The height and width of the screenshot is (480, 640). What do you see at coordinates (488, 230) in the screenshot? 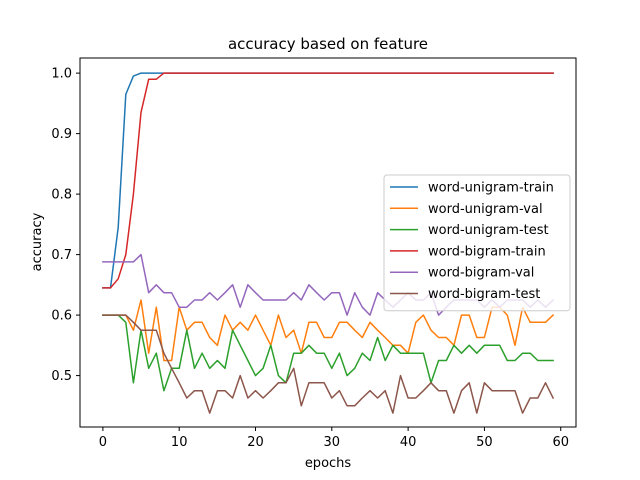
I see `legend-entry-label: word-unigram-test` at bounding box center [488, 230].